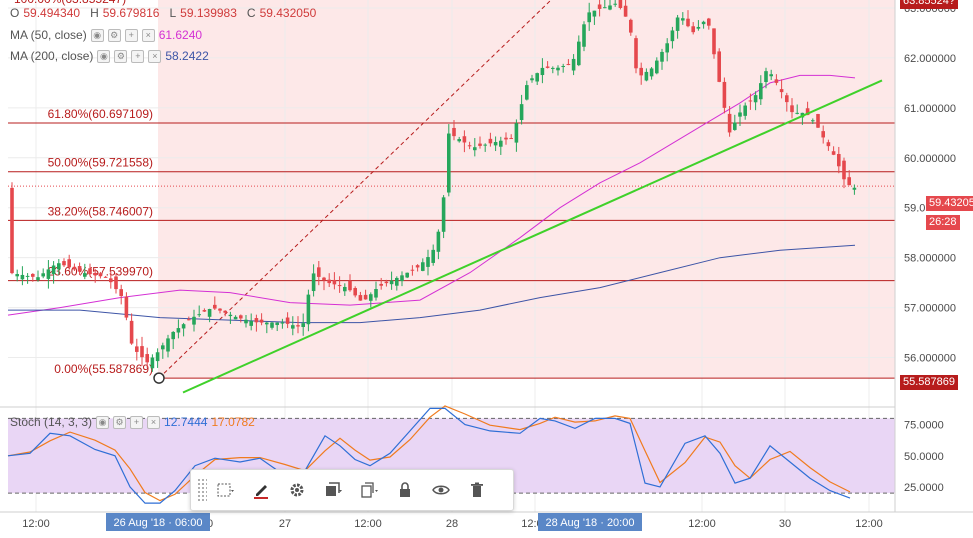  What do you see at coordinates (929, 4) in the screenshot?
I see `fib-top-tag: 63.85524?` at bounding box center [929, 4].